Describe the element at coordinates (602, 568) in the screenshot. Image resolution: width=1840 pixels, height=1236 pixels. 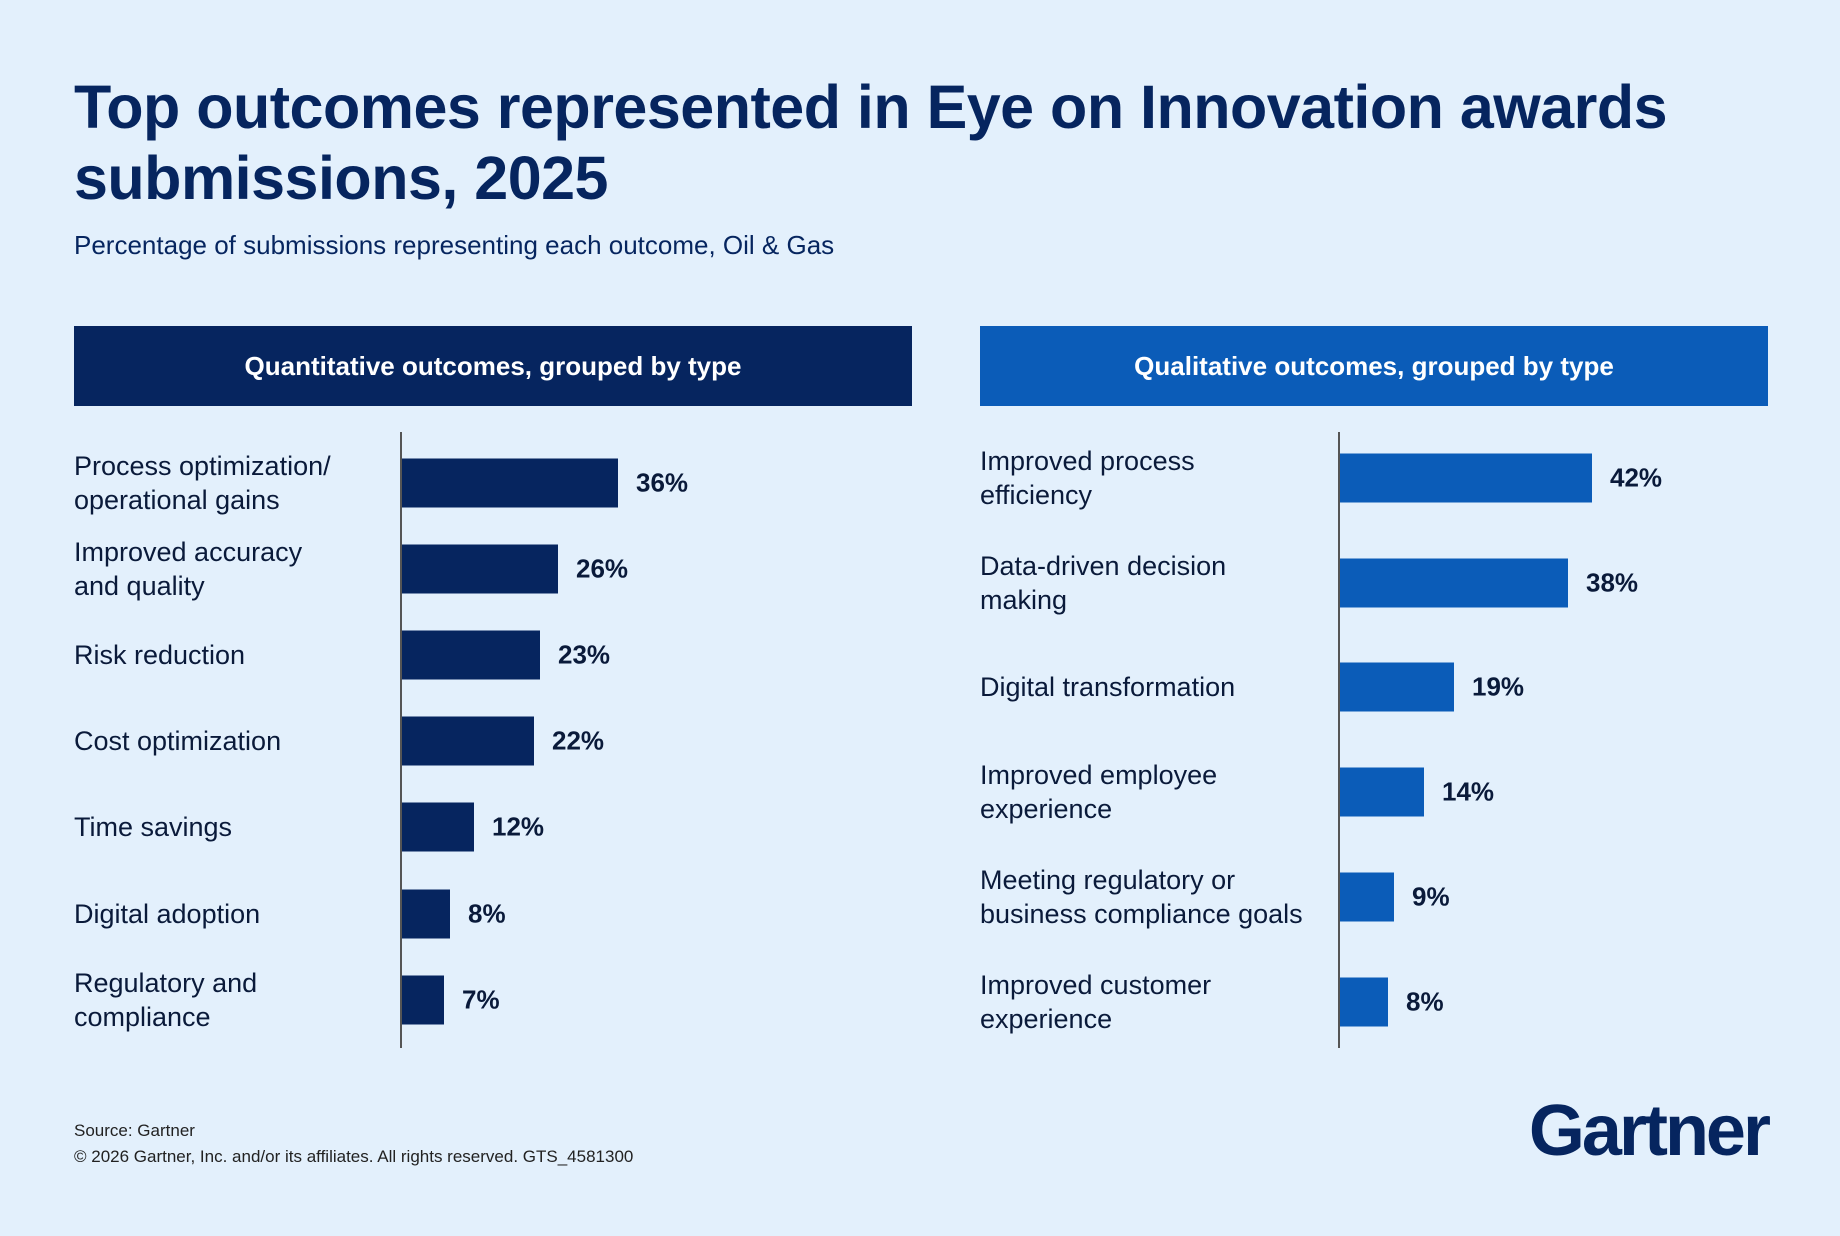
I see `value-label: 26%` at that location.